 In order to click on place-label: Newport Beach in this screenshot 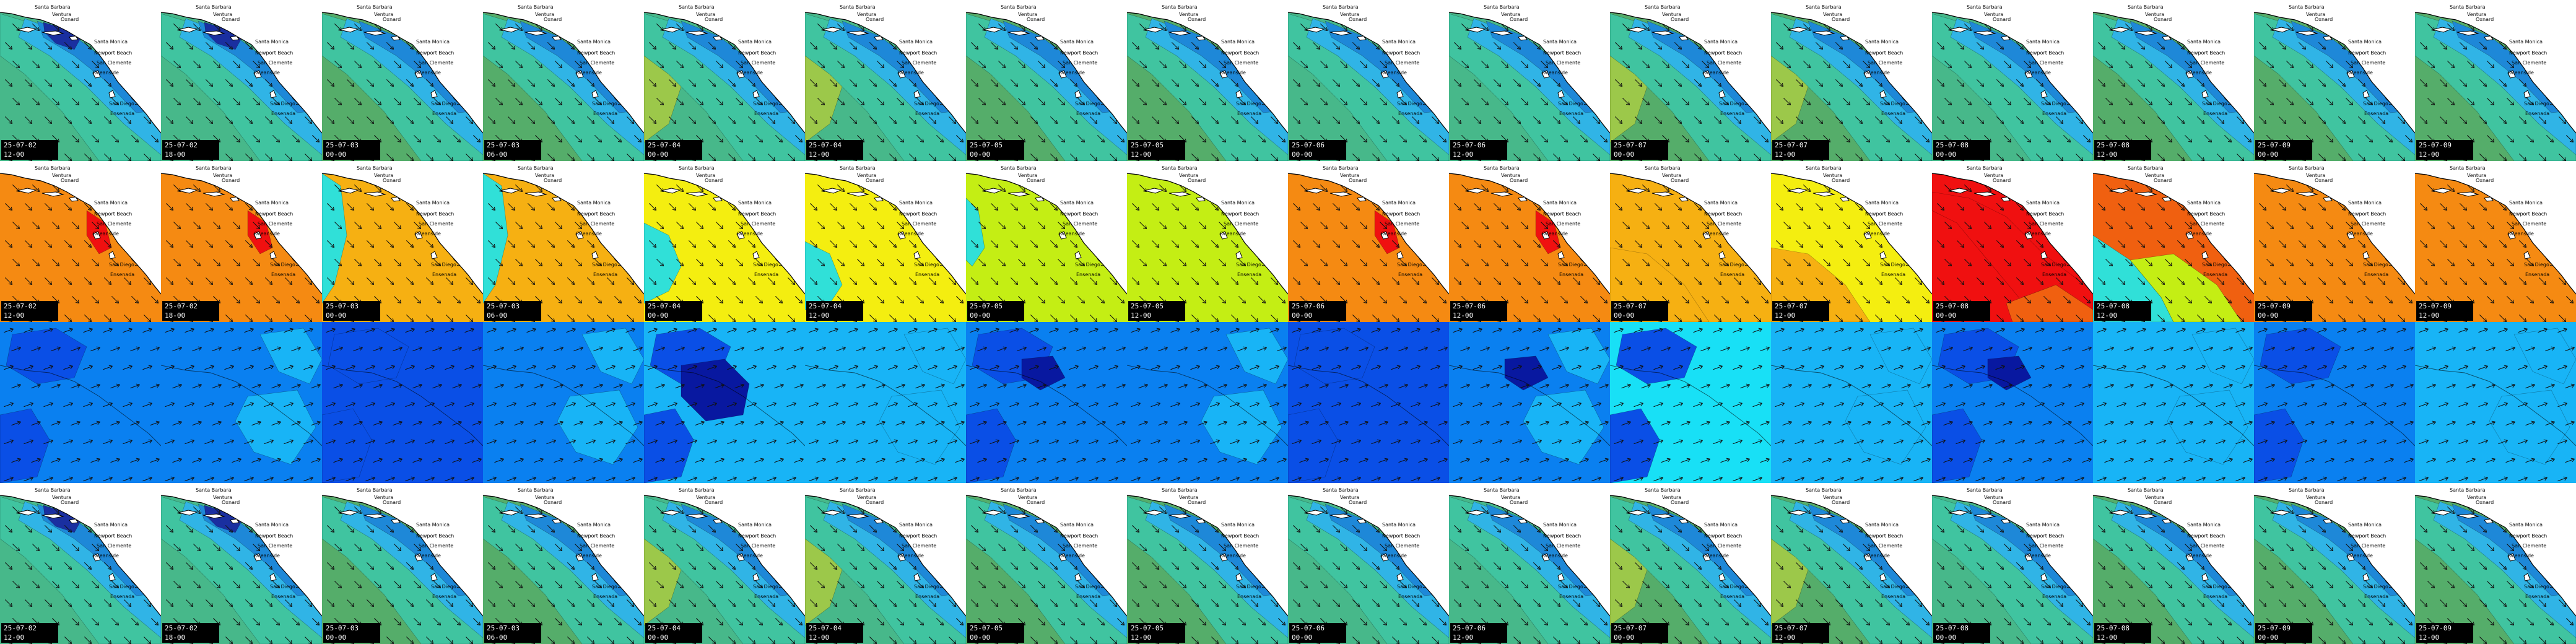, I will do `click(274, 53)`.